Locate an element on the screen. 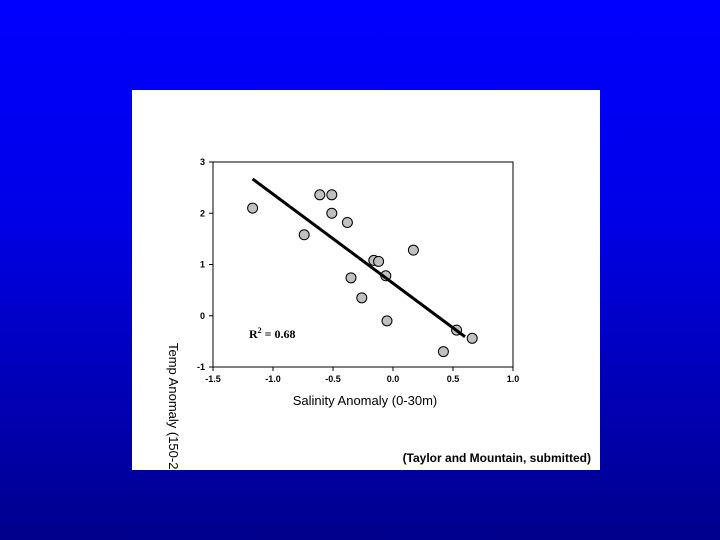  trendline-layer is located at coordinates (358, 257).